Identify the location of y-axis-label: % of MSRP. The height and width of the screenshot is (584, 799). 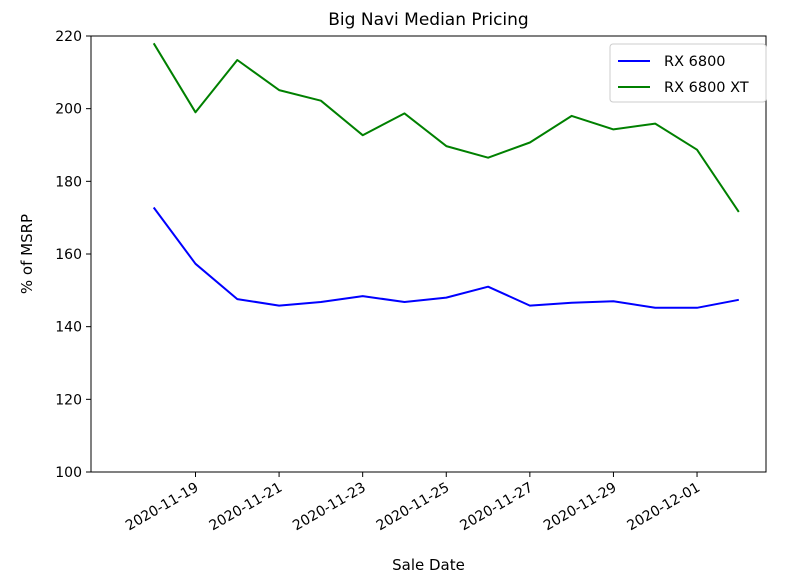
(27, 254).